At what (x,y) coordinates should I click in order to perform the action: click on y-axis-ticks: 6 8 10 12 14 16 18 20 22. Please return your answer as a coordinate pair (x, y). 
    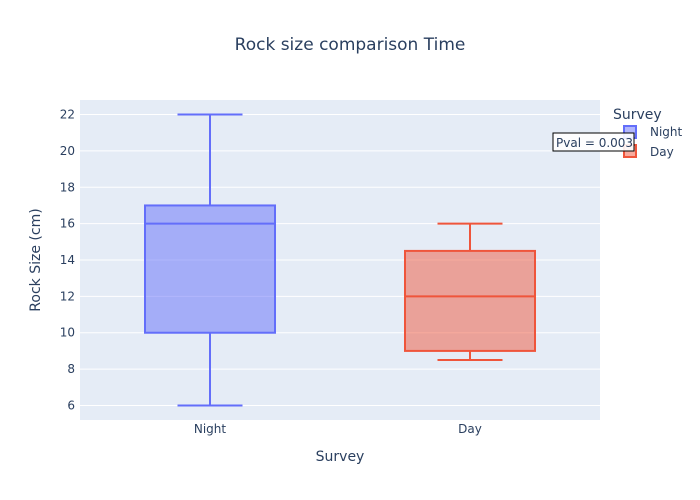
    Looking at the image, I should click on (67, 260).